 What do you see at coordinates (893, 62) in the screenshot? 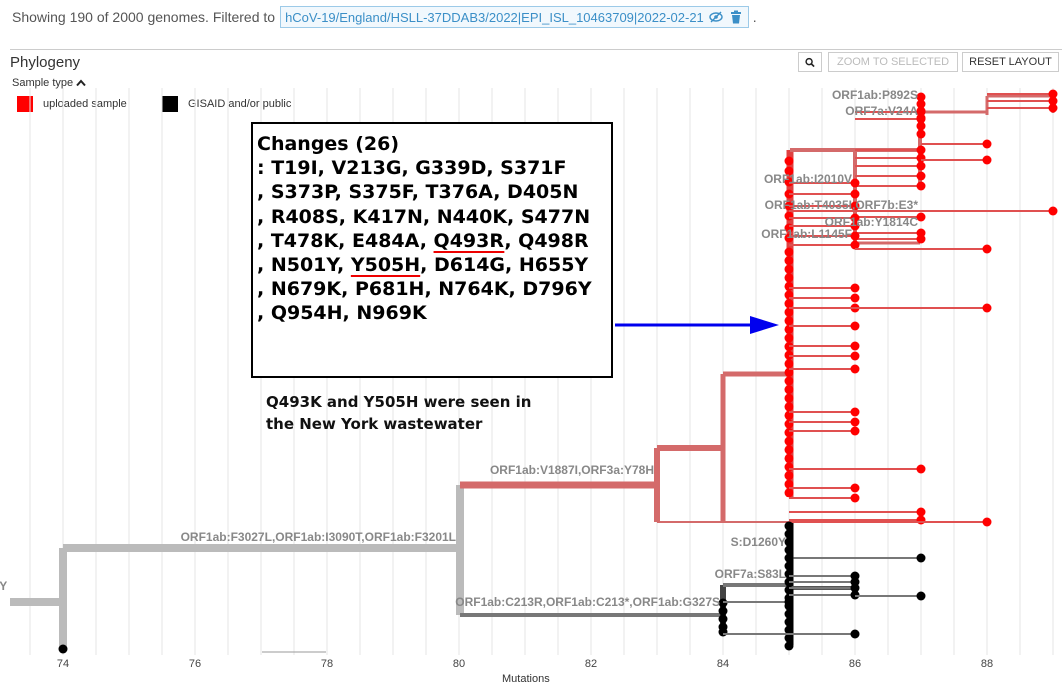
I see `zoom-to-selected-button: ZOOM TO SELECTED` at bounding box center [893, 62].